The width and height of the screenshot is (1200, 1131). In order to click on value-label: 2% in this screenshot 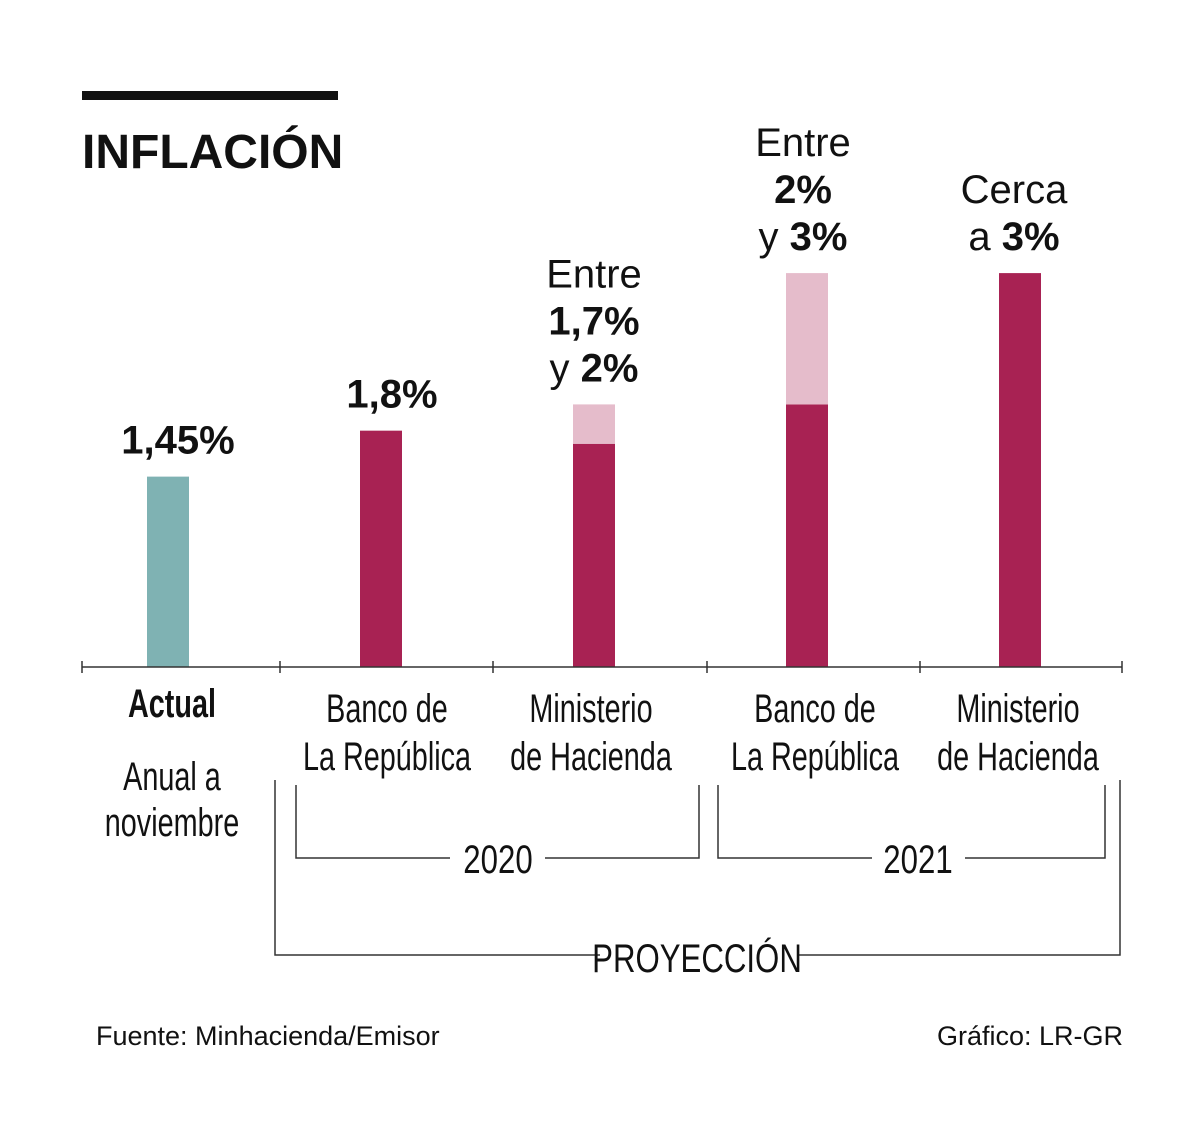, I will do `click(803, 190)`.